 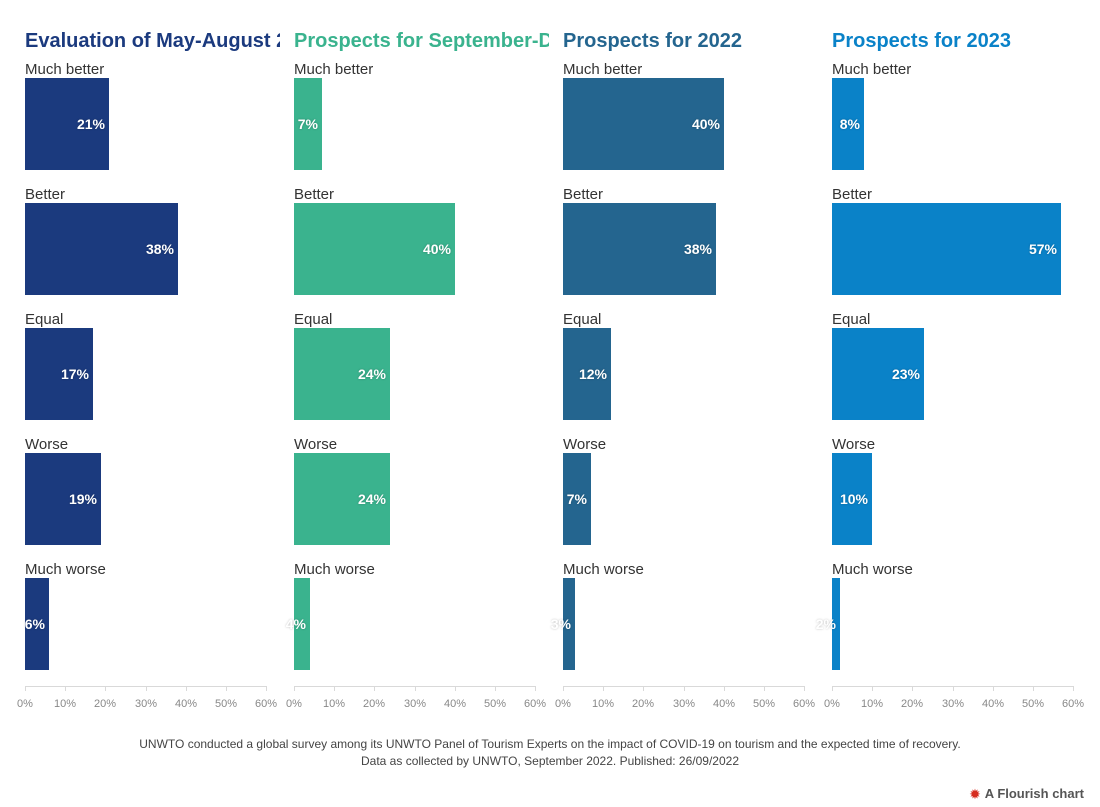 I want to click on bar-value-label: 21%, so click(x=90, y=124).